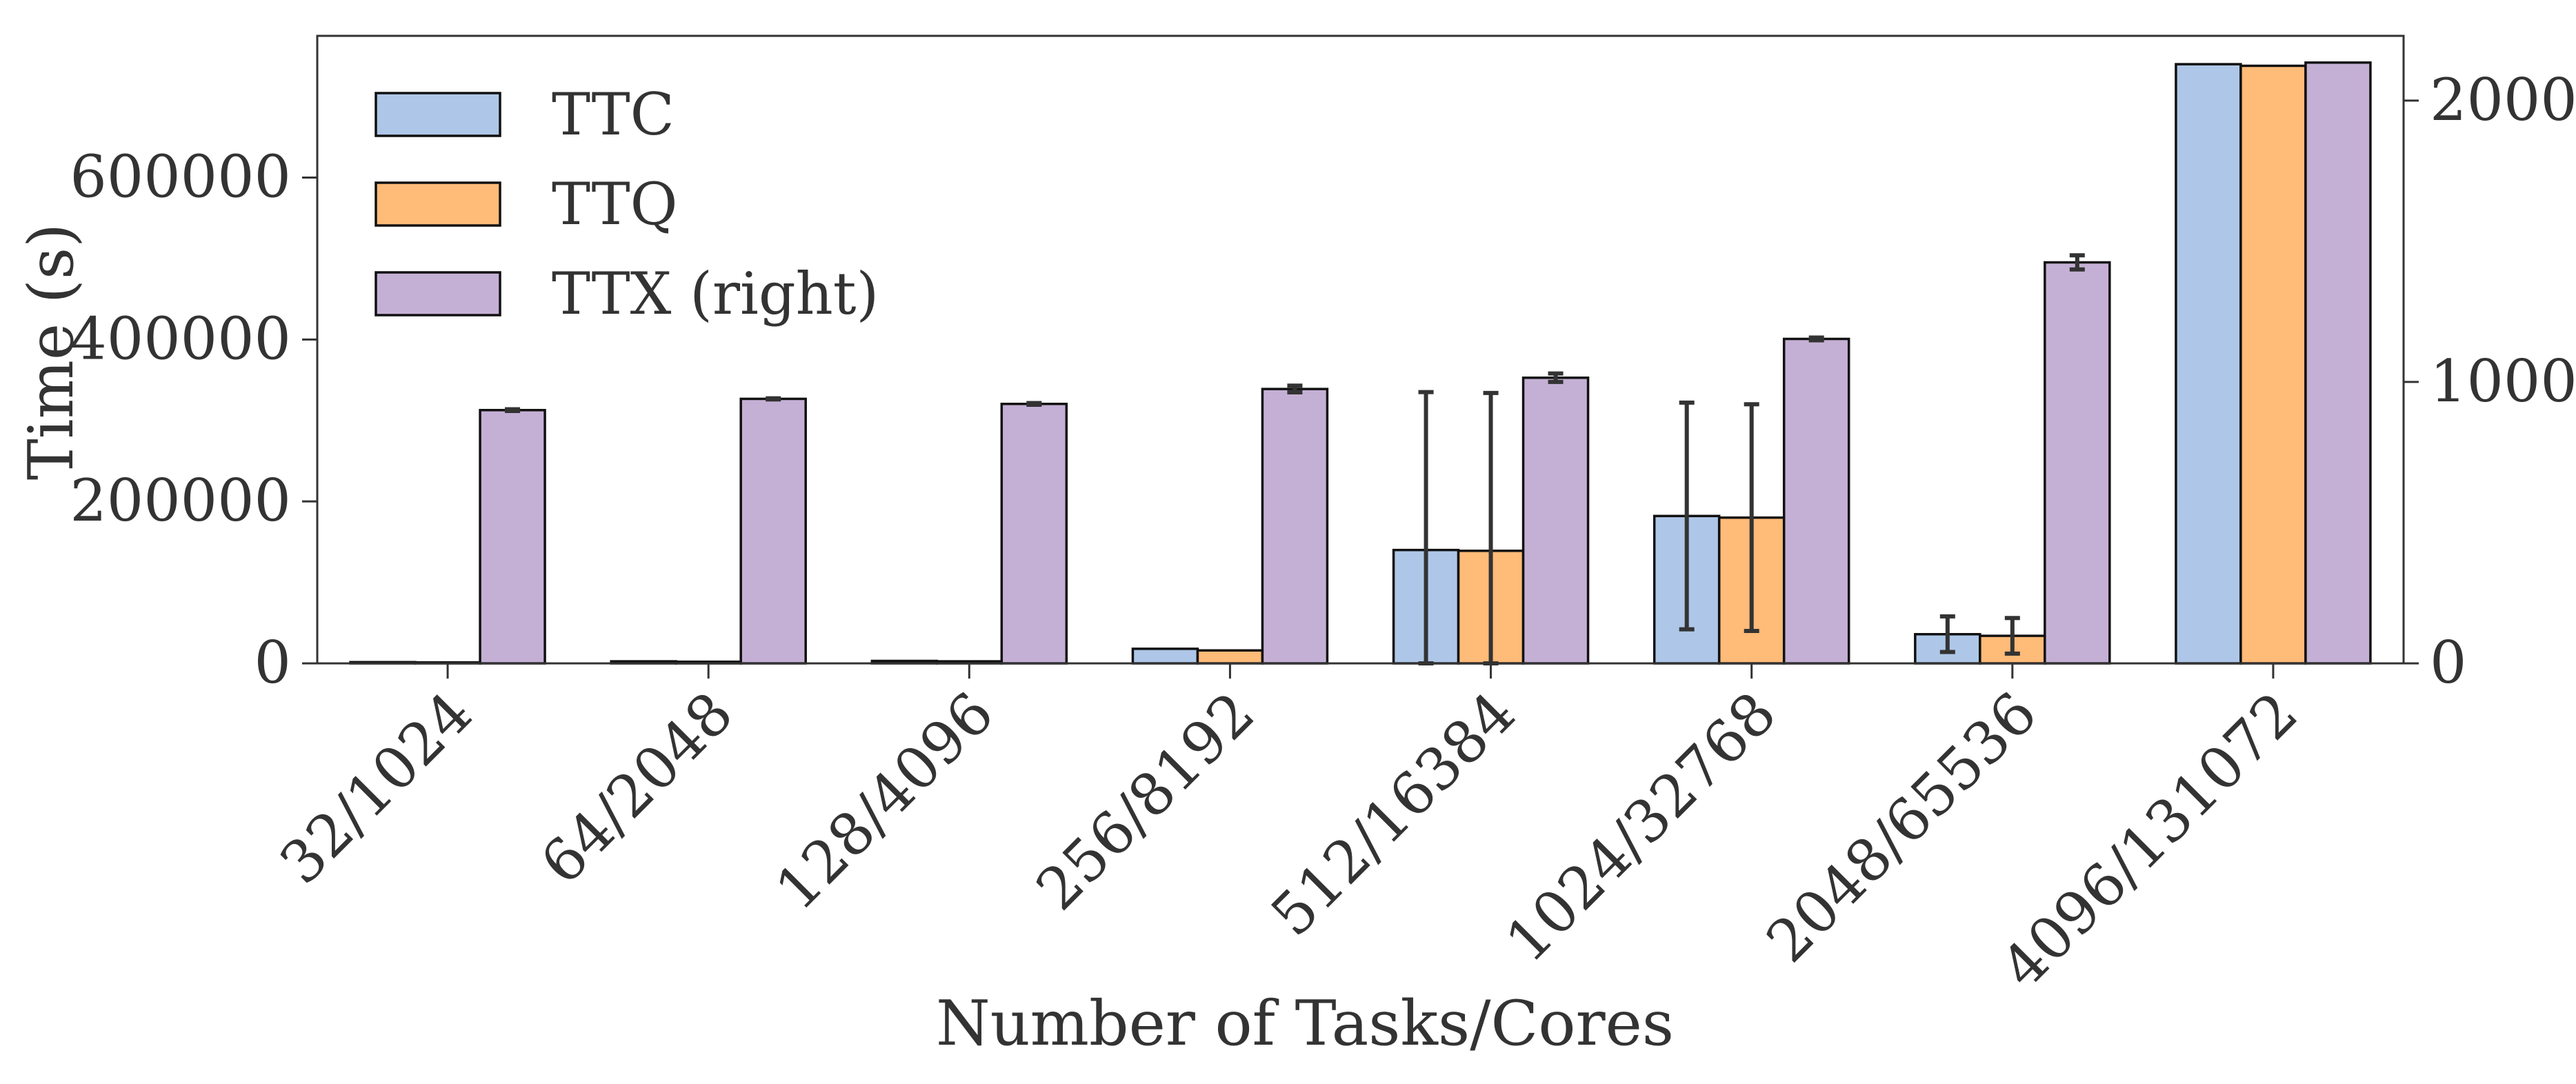 The image size is (2576, 1084). What do you see at coordinates (1640, 827) in the screenshot?
I see `x-tick-label: 1024/32768` at bounding box center [1640, 827].